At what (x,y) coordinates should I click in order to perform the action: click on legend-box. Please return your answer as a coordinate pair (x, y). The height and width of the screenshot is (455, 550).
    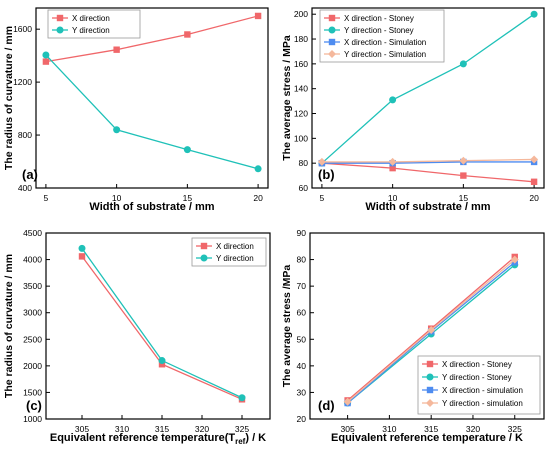
    Looking at the image, I should click on (94, 24).